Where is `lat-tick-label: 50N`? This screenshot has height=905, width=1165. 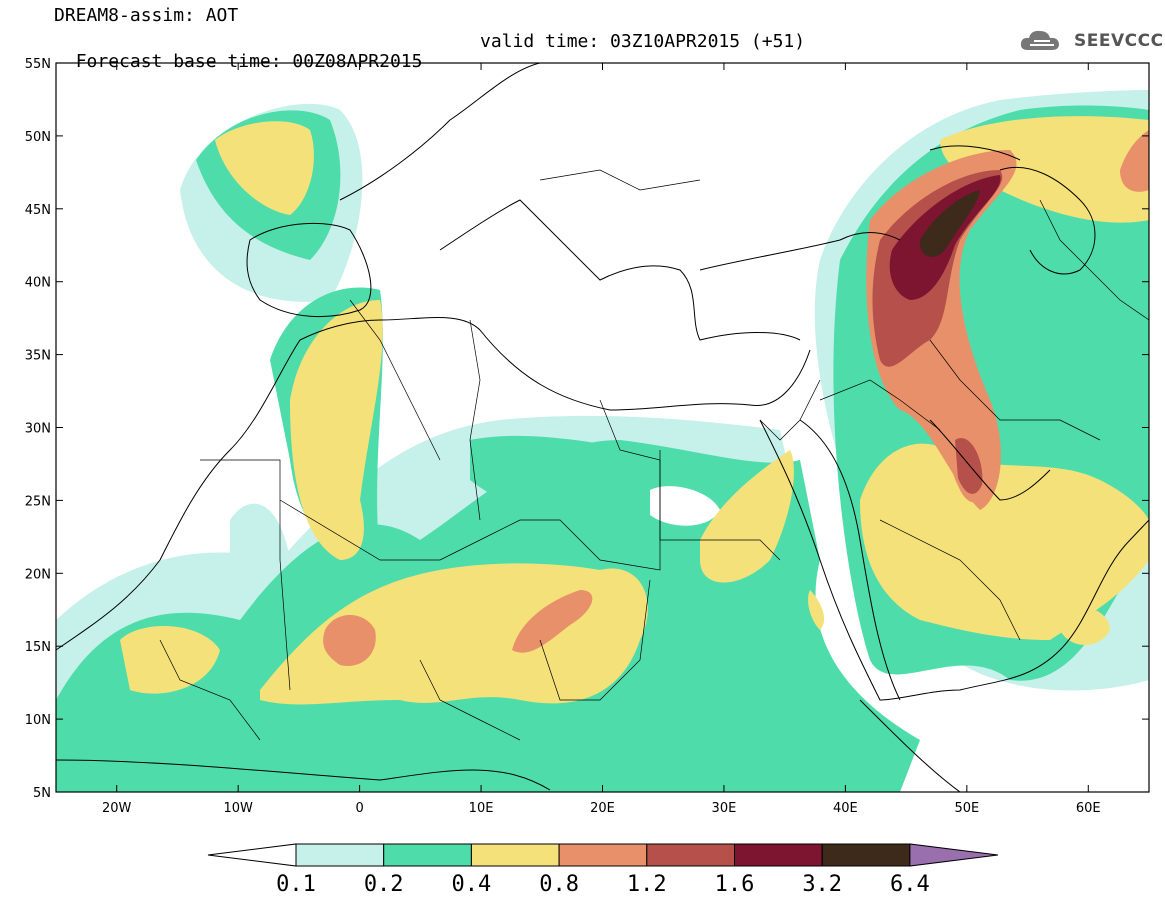 lat-tick-label: 50N is located at coordinates (38, 137).